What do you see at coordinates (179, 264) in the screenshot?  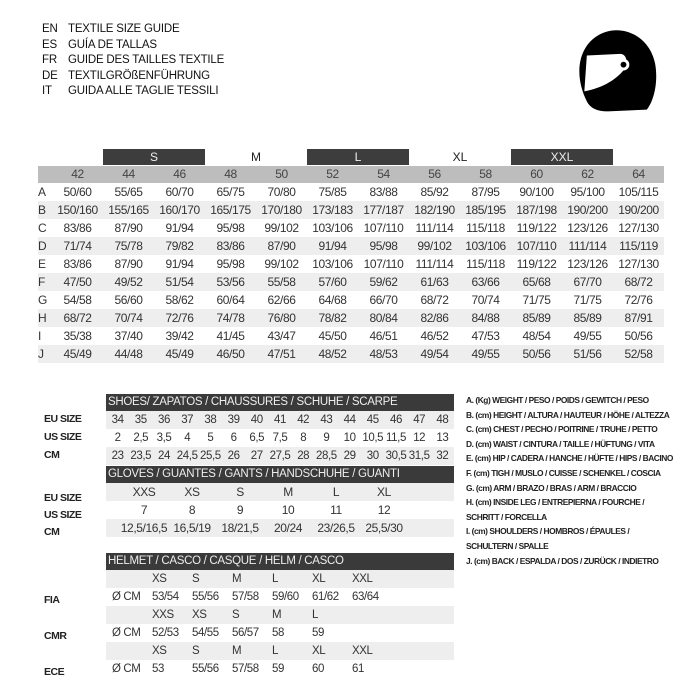 I see `table-cell: 91/94` at bounding box center [179, 264].